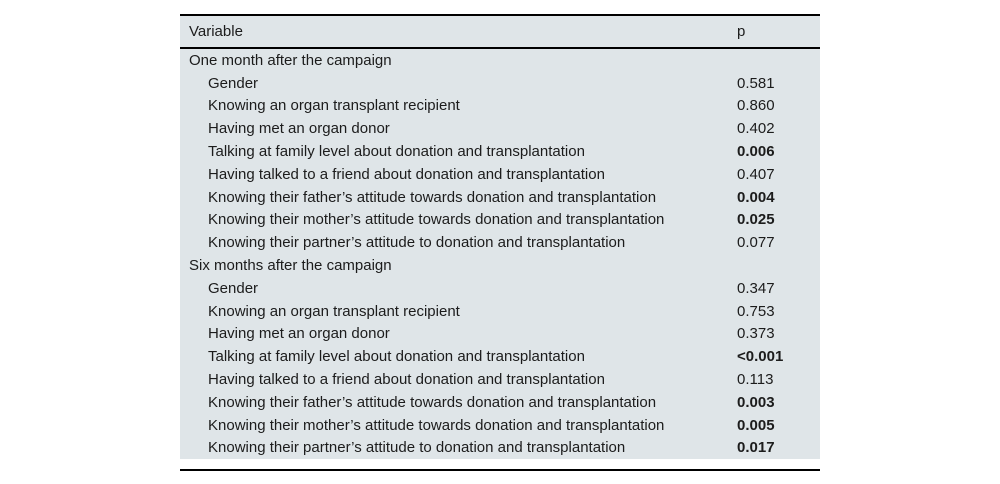  Describe the element at coordinates (756, 243) in the screenshot. I see `row-p-value: 0.077` at that location.